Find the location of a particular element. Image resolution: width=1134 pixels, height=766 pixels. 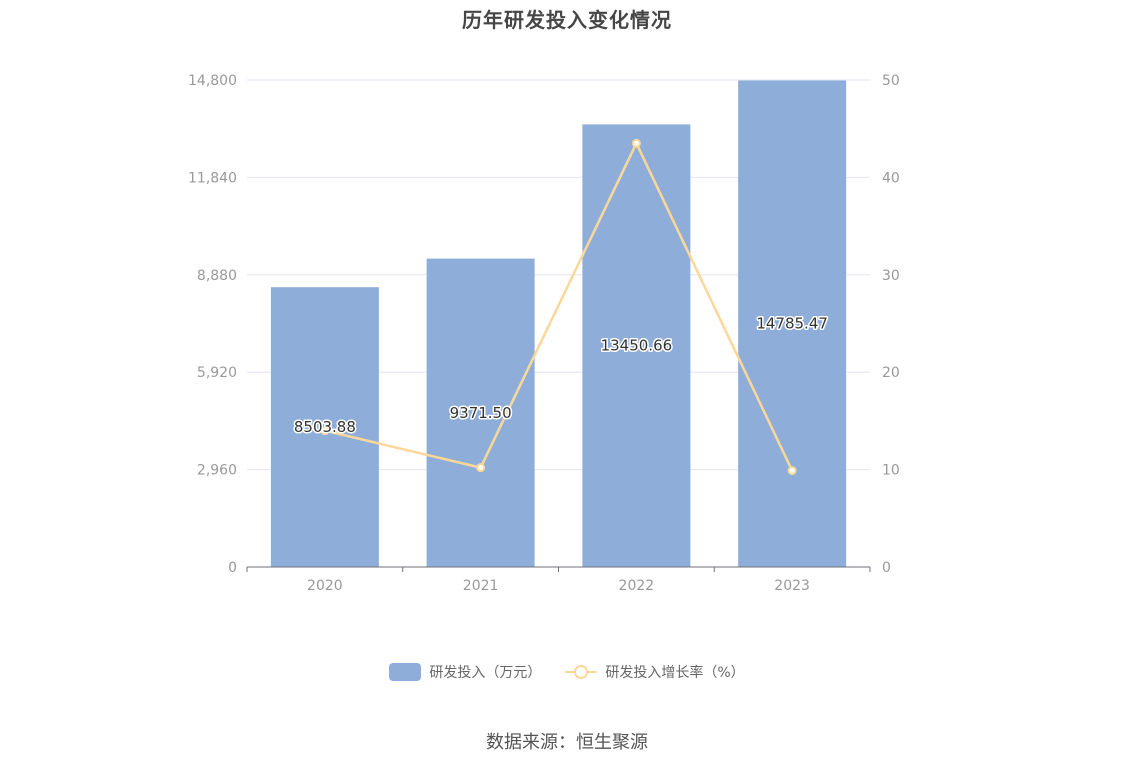

x-tick-label-2022: 2022 is located at coordinates (637, 586).